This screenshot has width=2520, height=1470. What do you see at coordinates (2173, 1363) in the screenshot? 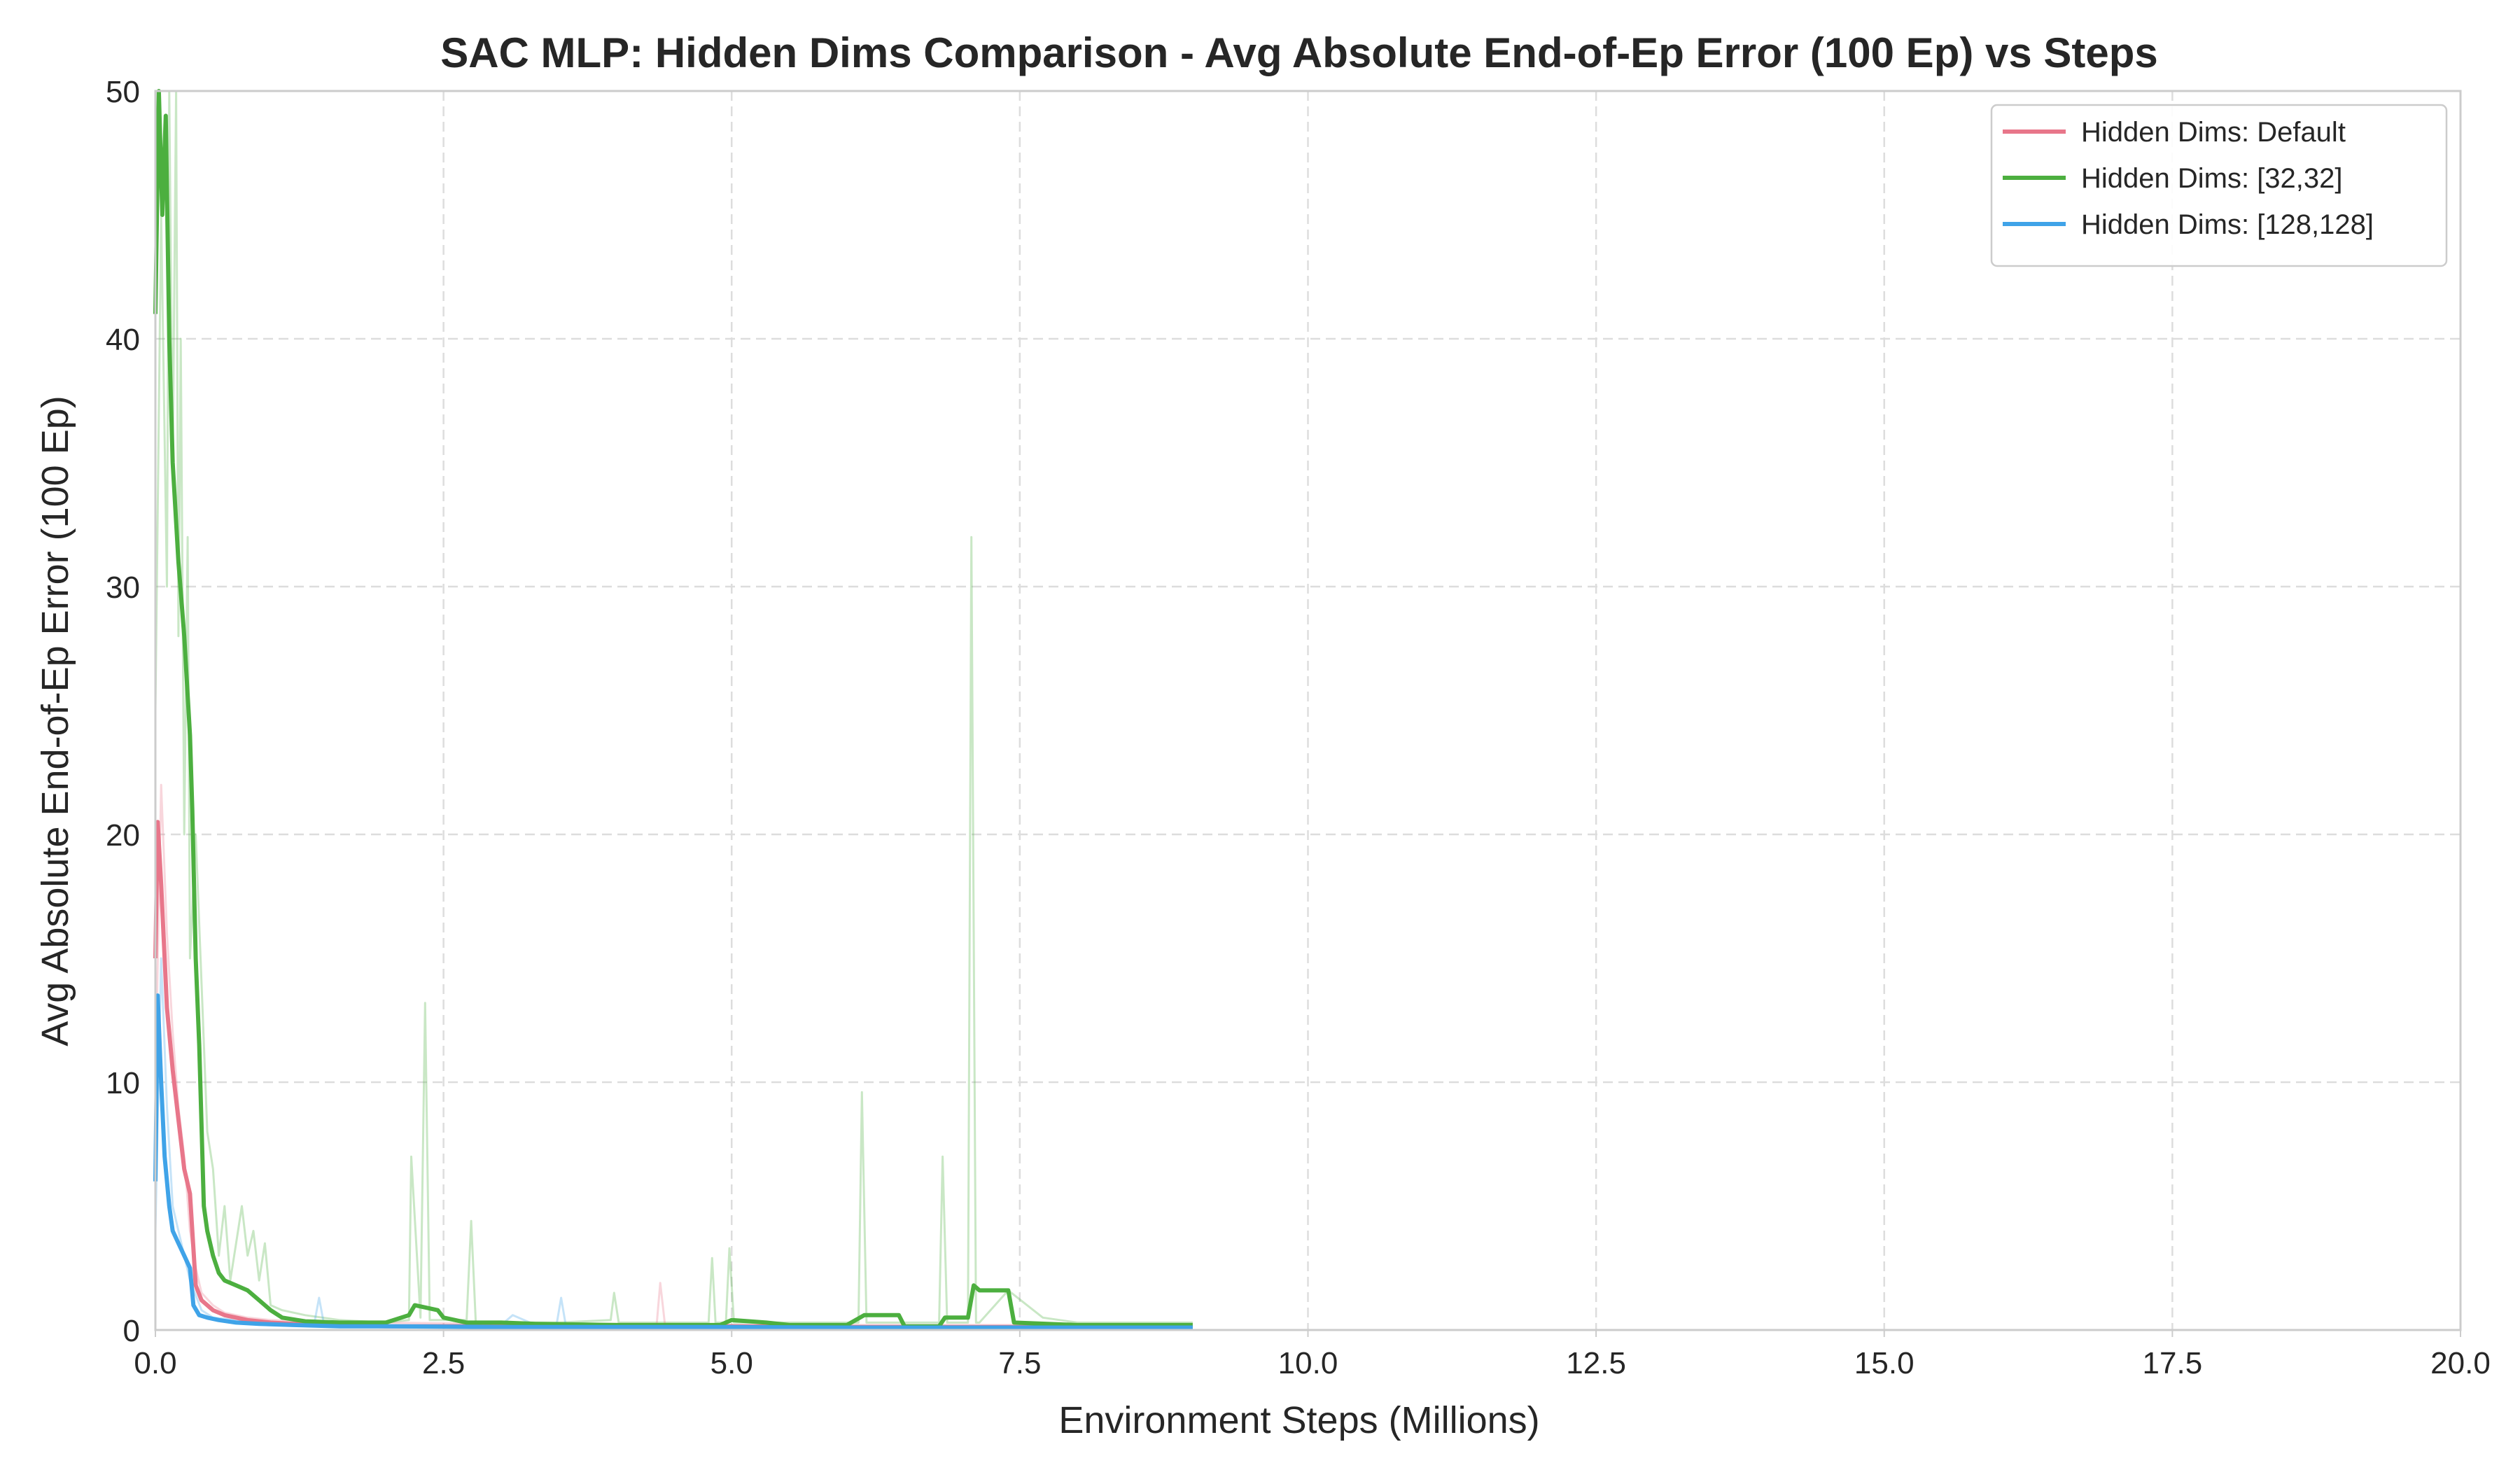
I see `x-tick-label: 17.5` at bounding box center [2173, 1363].